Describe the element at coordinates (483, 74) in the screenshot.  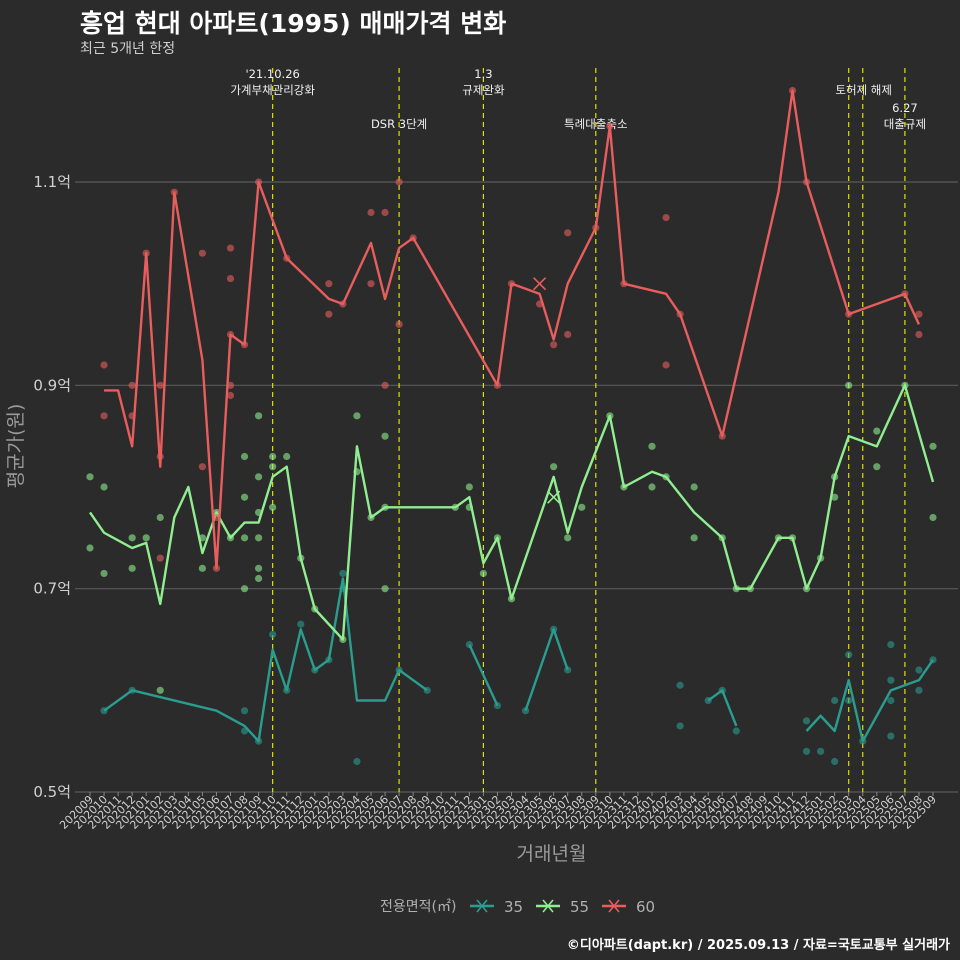
I see `event-label: 1.3` at that location.